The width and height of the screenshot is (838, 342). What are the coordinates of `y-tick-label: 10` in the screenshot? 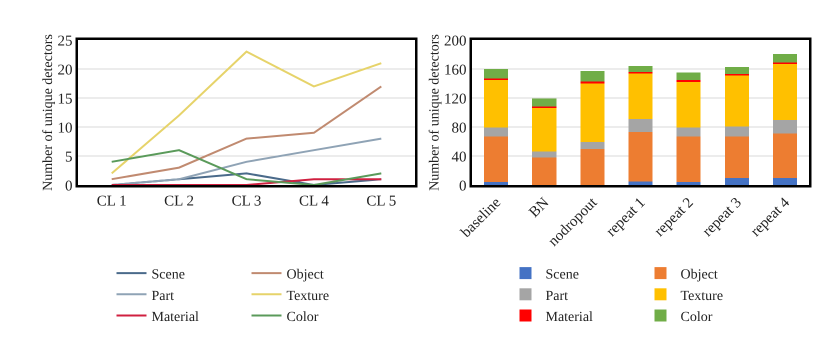 It's located at (65, 128).